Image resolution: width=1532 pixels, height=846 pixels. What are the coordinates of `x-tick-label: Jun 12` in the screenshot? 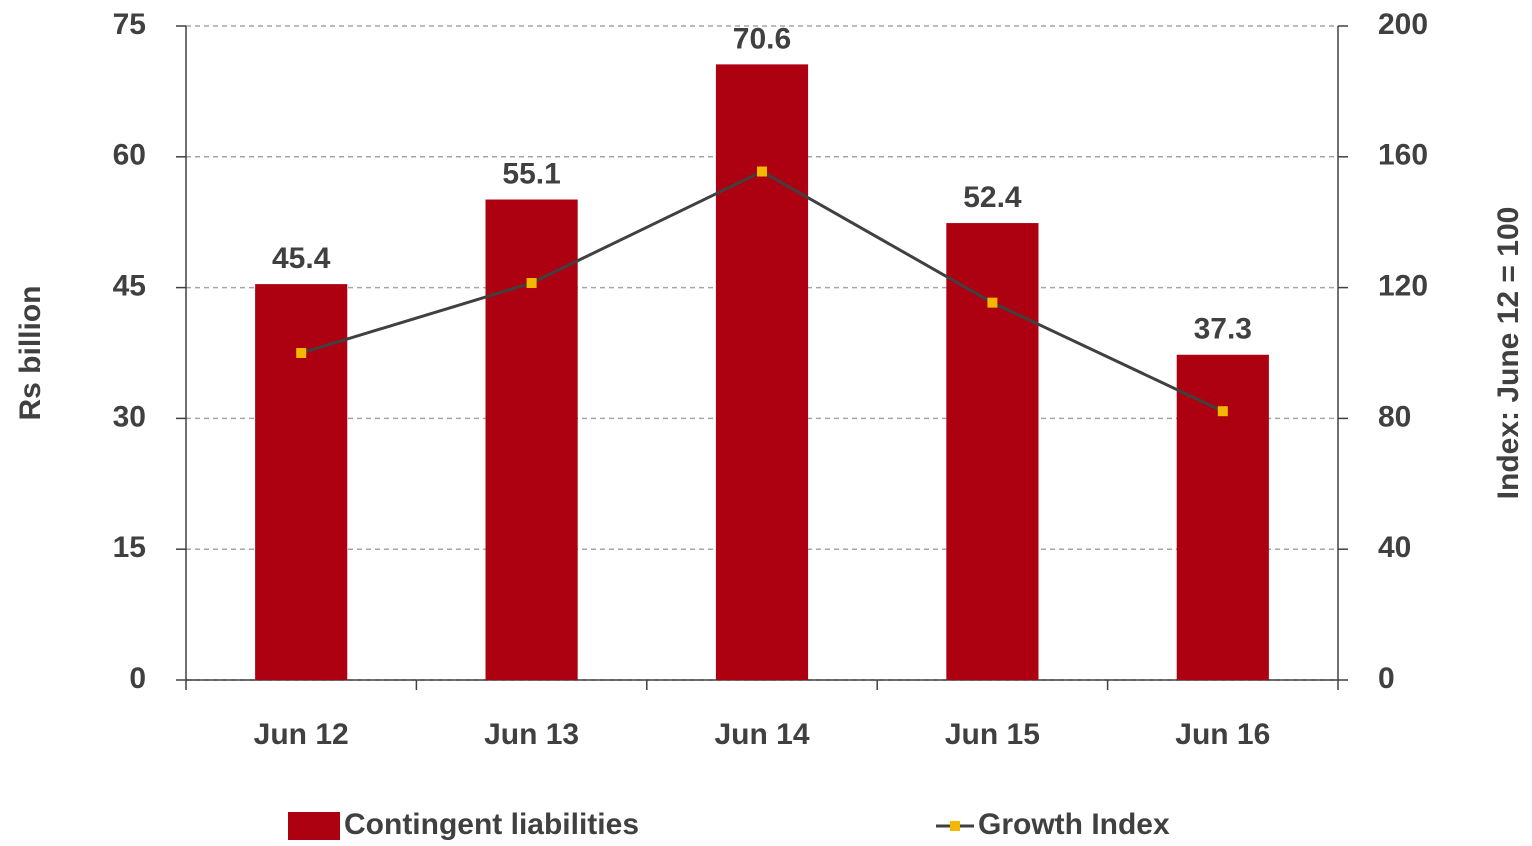 It's located at (301, 734).